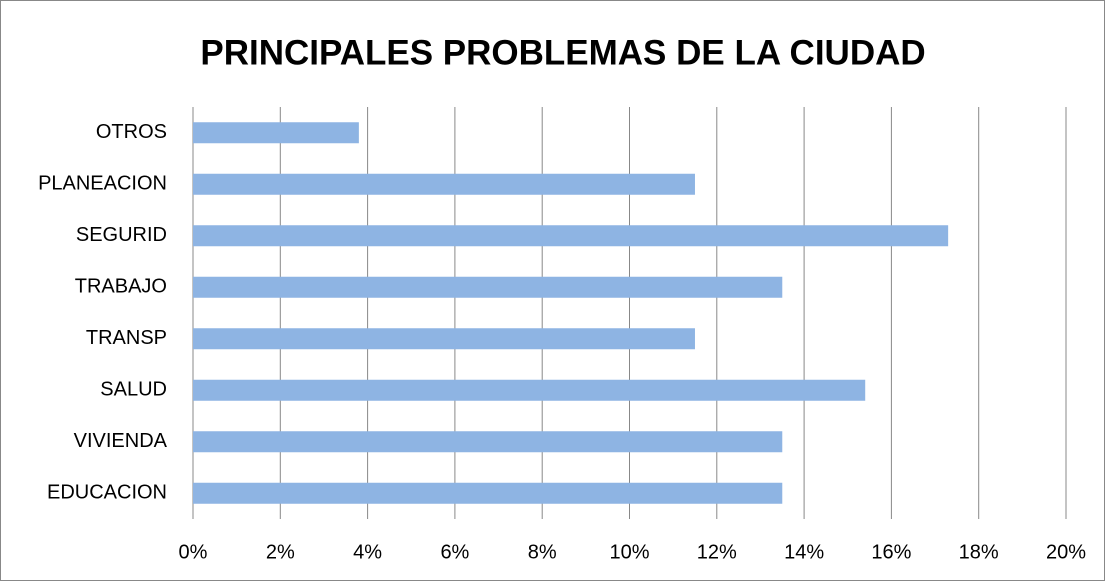  I want to click on x-tick-label: 12%, so click(717, 552).